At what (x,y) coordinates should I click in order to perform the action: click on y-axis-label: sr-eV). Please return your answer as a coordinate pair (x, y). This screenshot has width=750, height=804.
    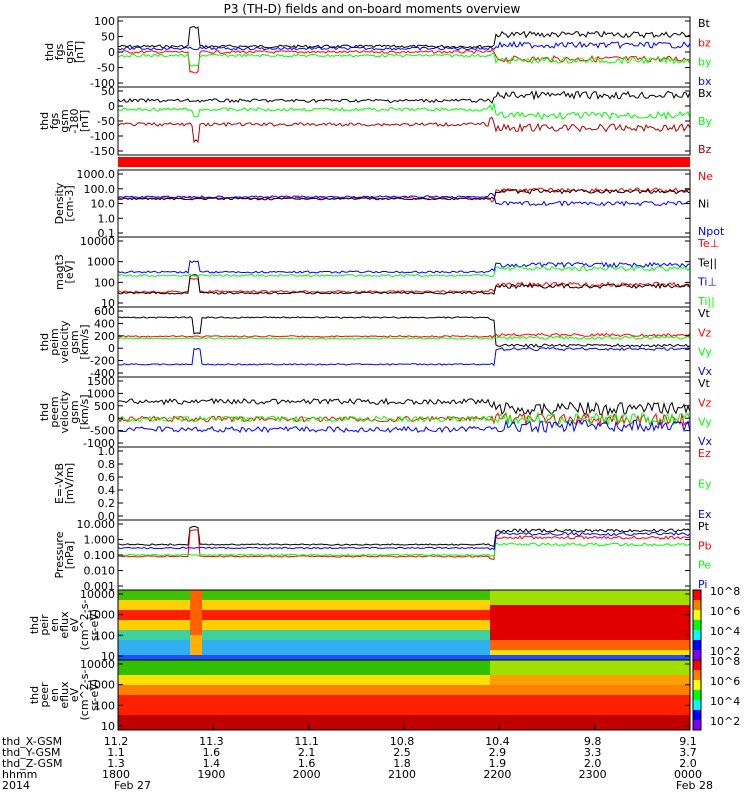
    Looking at the image, I should click on (94, 625).